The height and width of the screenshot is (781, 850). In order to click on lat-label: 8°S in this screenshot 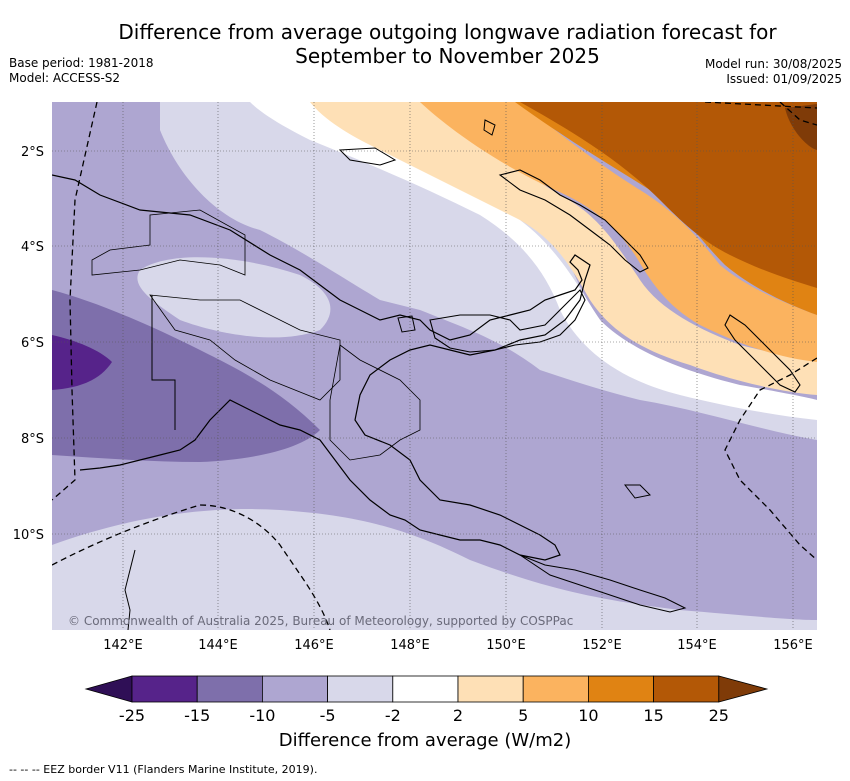, I will do `click(32, 439)`.